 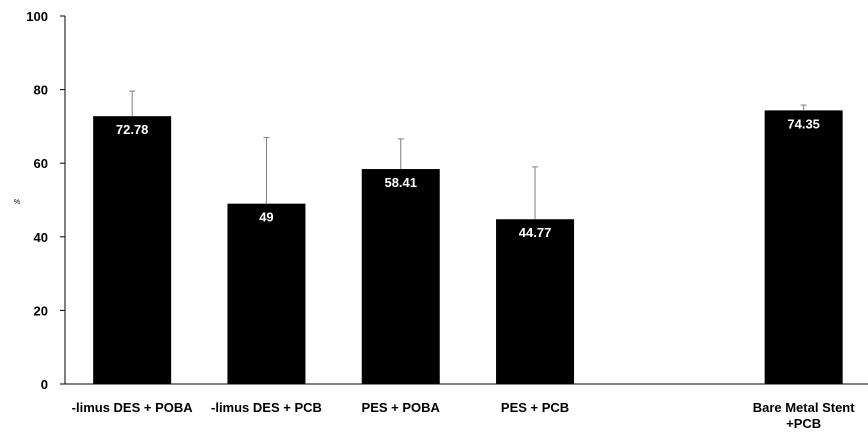 I want to click on y-axis: %, so click(x=40, y=200).